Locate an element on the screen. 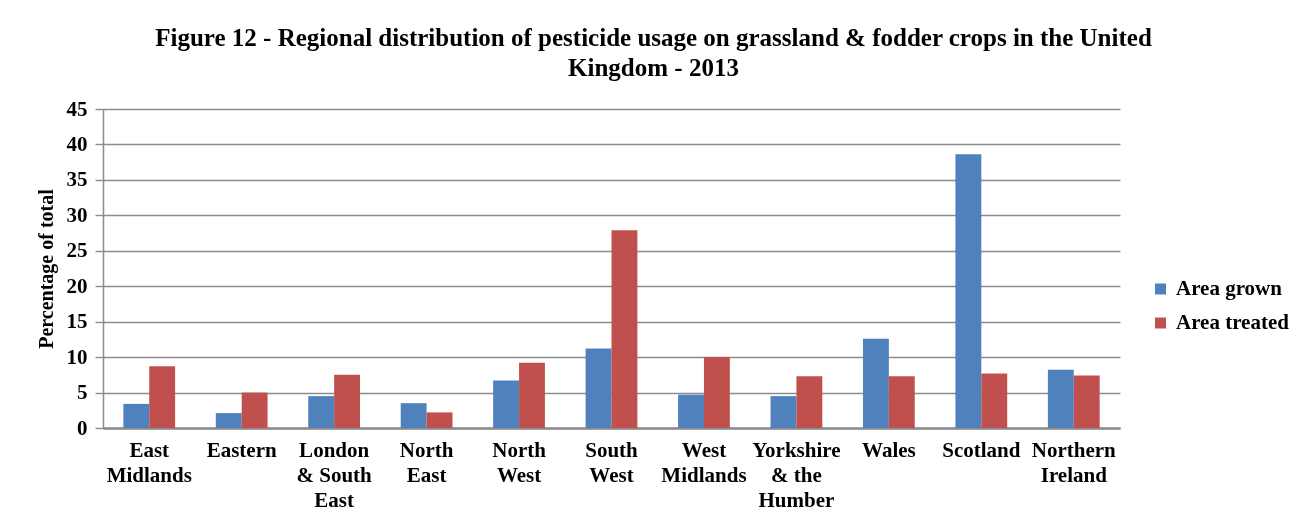 This screenshot has width=1305, height=521. y-tick-label: 15 is located at coordinates (77, 321).